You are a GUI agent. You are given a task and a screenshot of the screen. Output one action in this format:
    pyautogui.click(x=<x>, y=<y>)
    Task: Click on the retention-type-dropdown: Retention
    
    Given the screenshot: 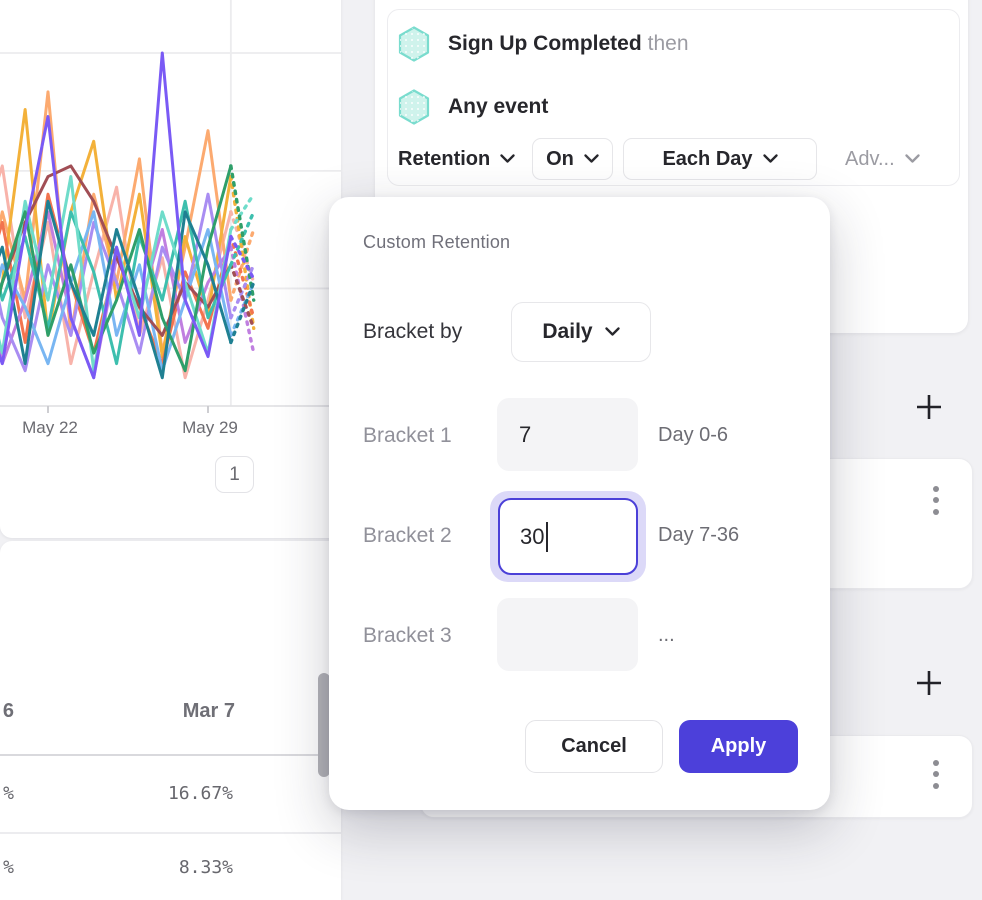 What is the action you would take?
    pyautogui.click(x=456, y=159)
    